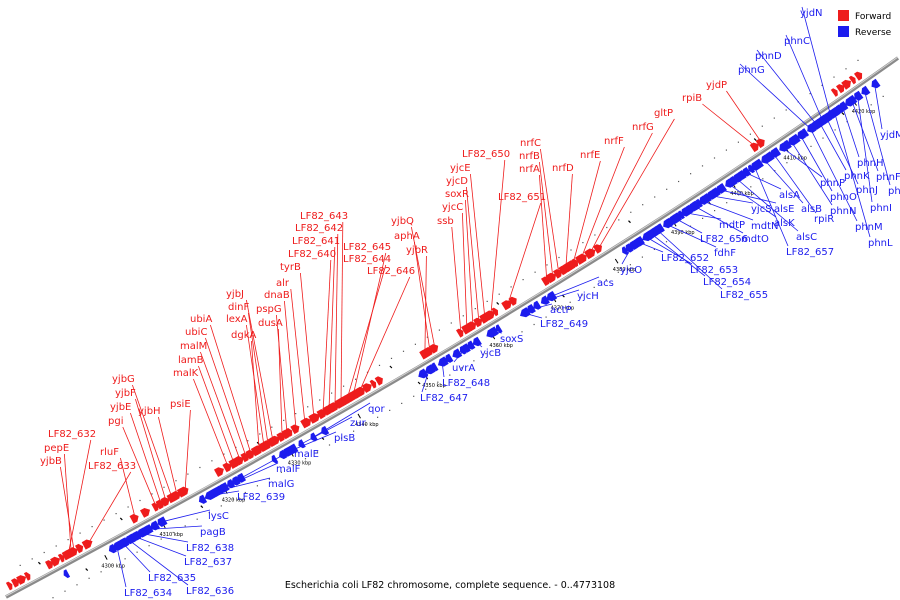  Describe the element at coordinates (184, 491) in the screenshot. I see `gene-arrow-psiE` at that location.